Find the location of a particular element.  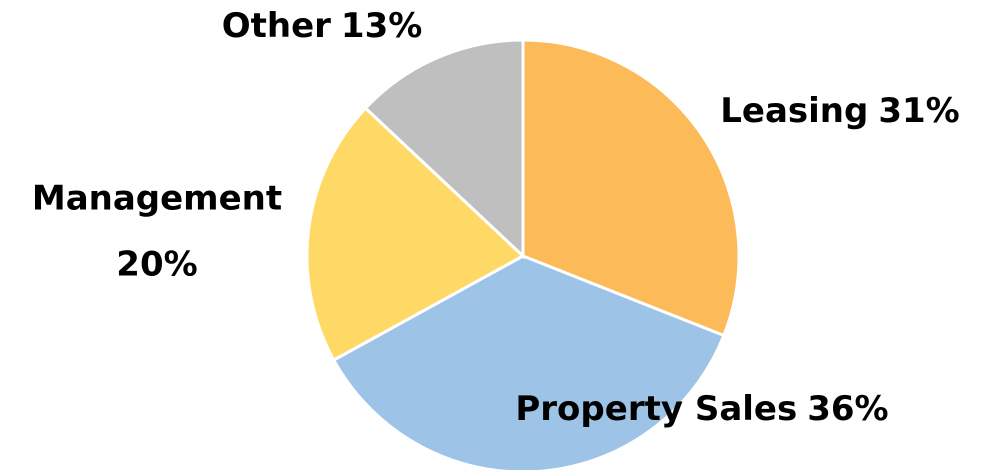

slice-label-name: Property Sales is located at coordinates (656, 409).